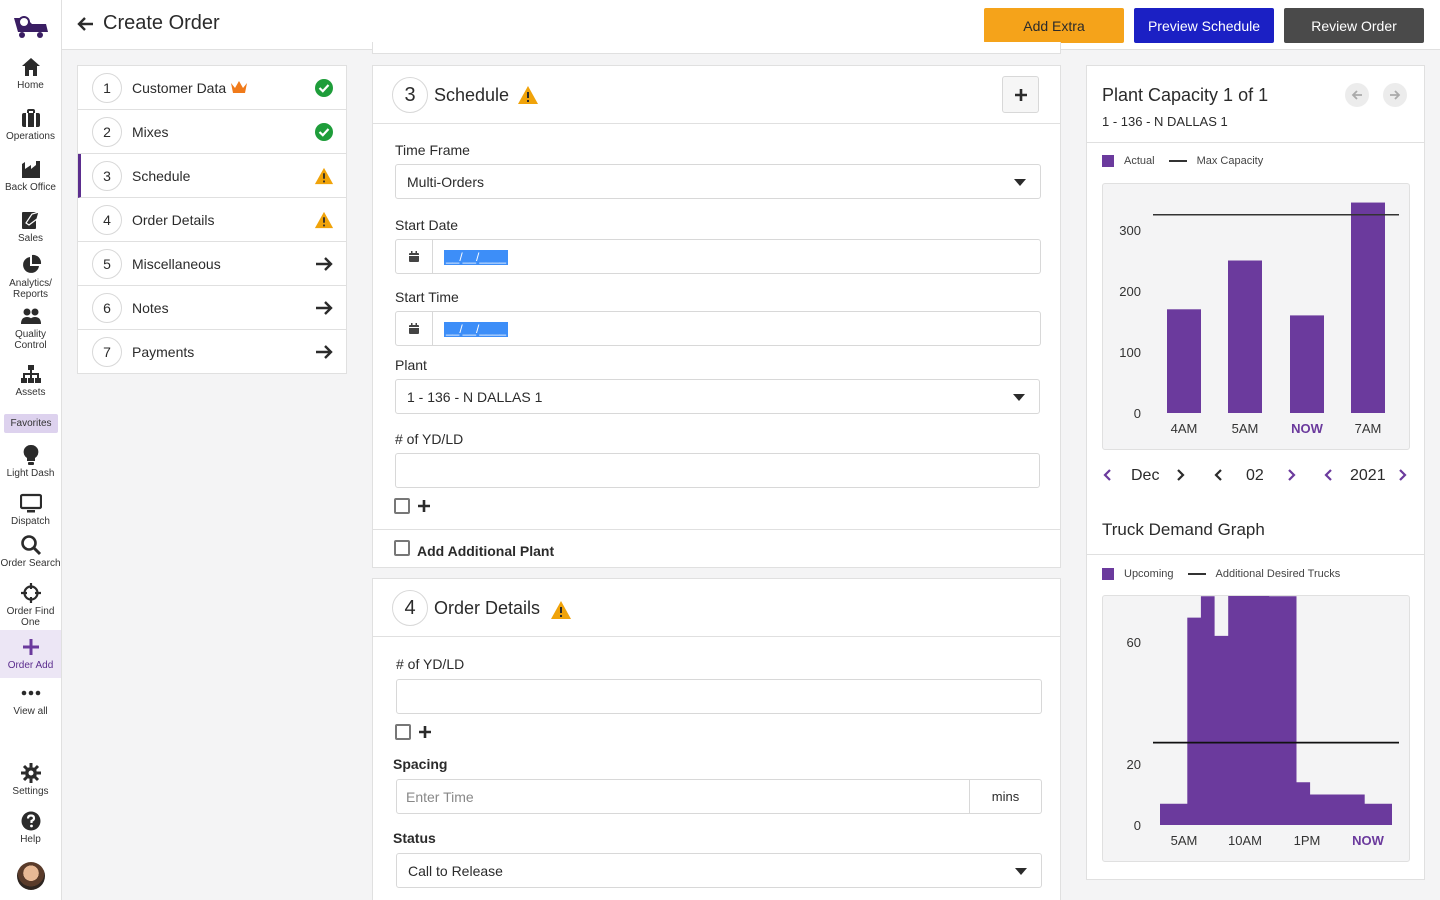  What do you see at coordinates (30, 392) in the screenshot?
I see `nav-item-label: Assets` at bounding box center [30, 392].